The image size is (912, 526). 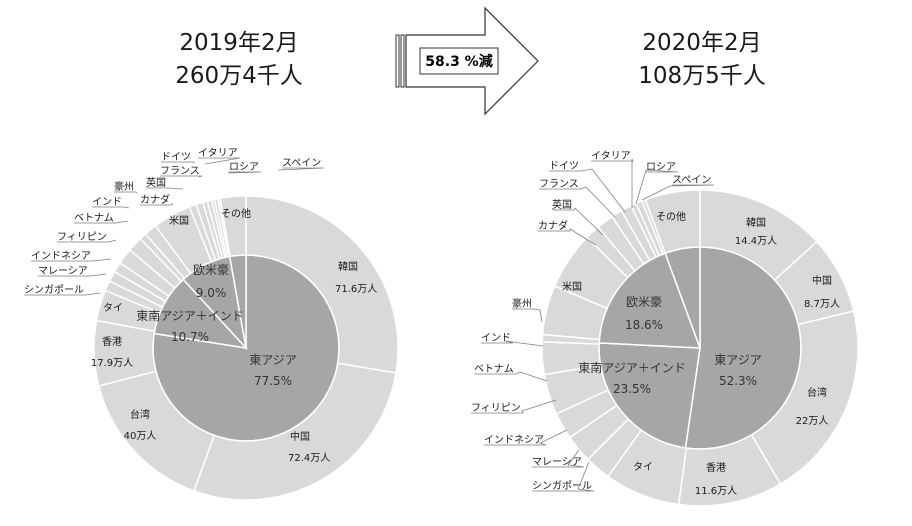 I want to click on outer-value-1: 8.7万人, so click(x=822, y=304).